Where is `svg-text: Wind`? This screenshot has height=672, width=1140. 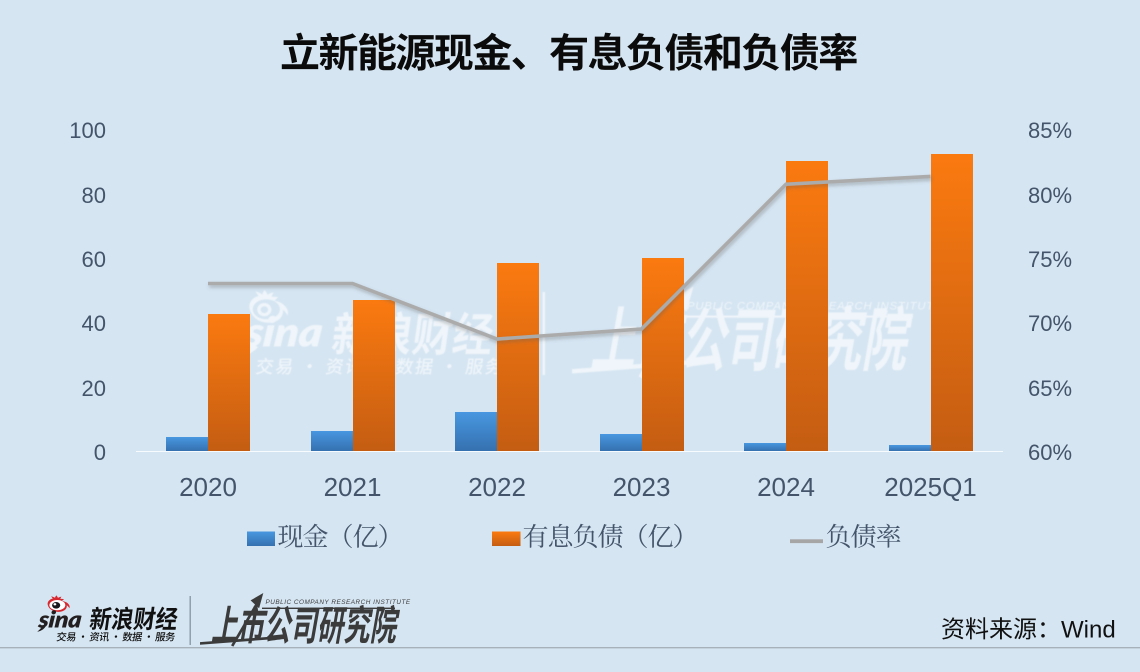 svg-text: Wind is located at coordinates (1088, 630).